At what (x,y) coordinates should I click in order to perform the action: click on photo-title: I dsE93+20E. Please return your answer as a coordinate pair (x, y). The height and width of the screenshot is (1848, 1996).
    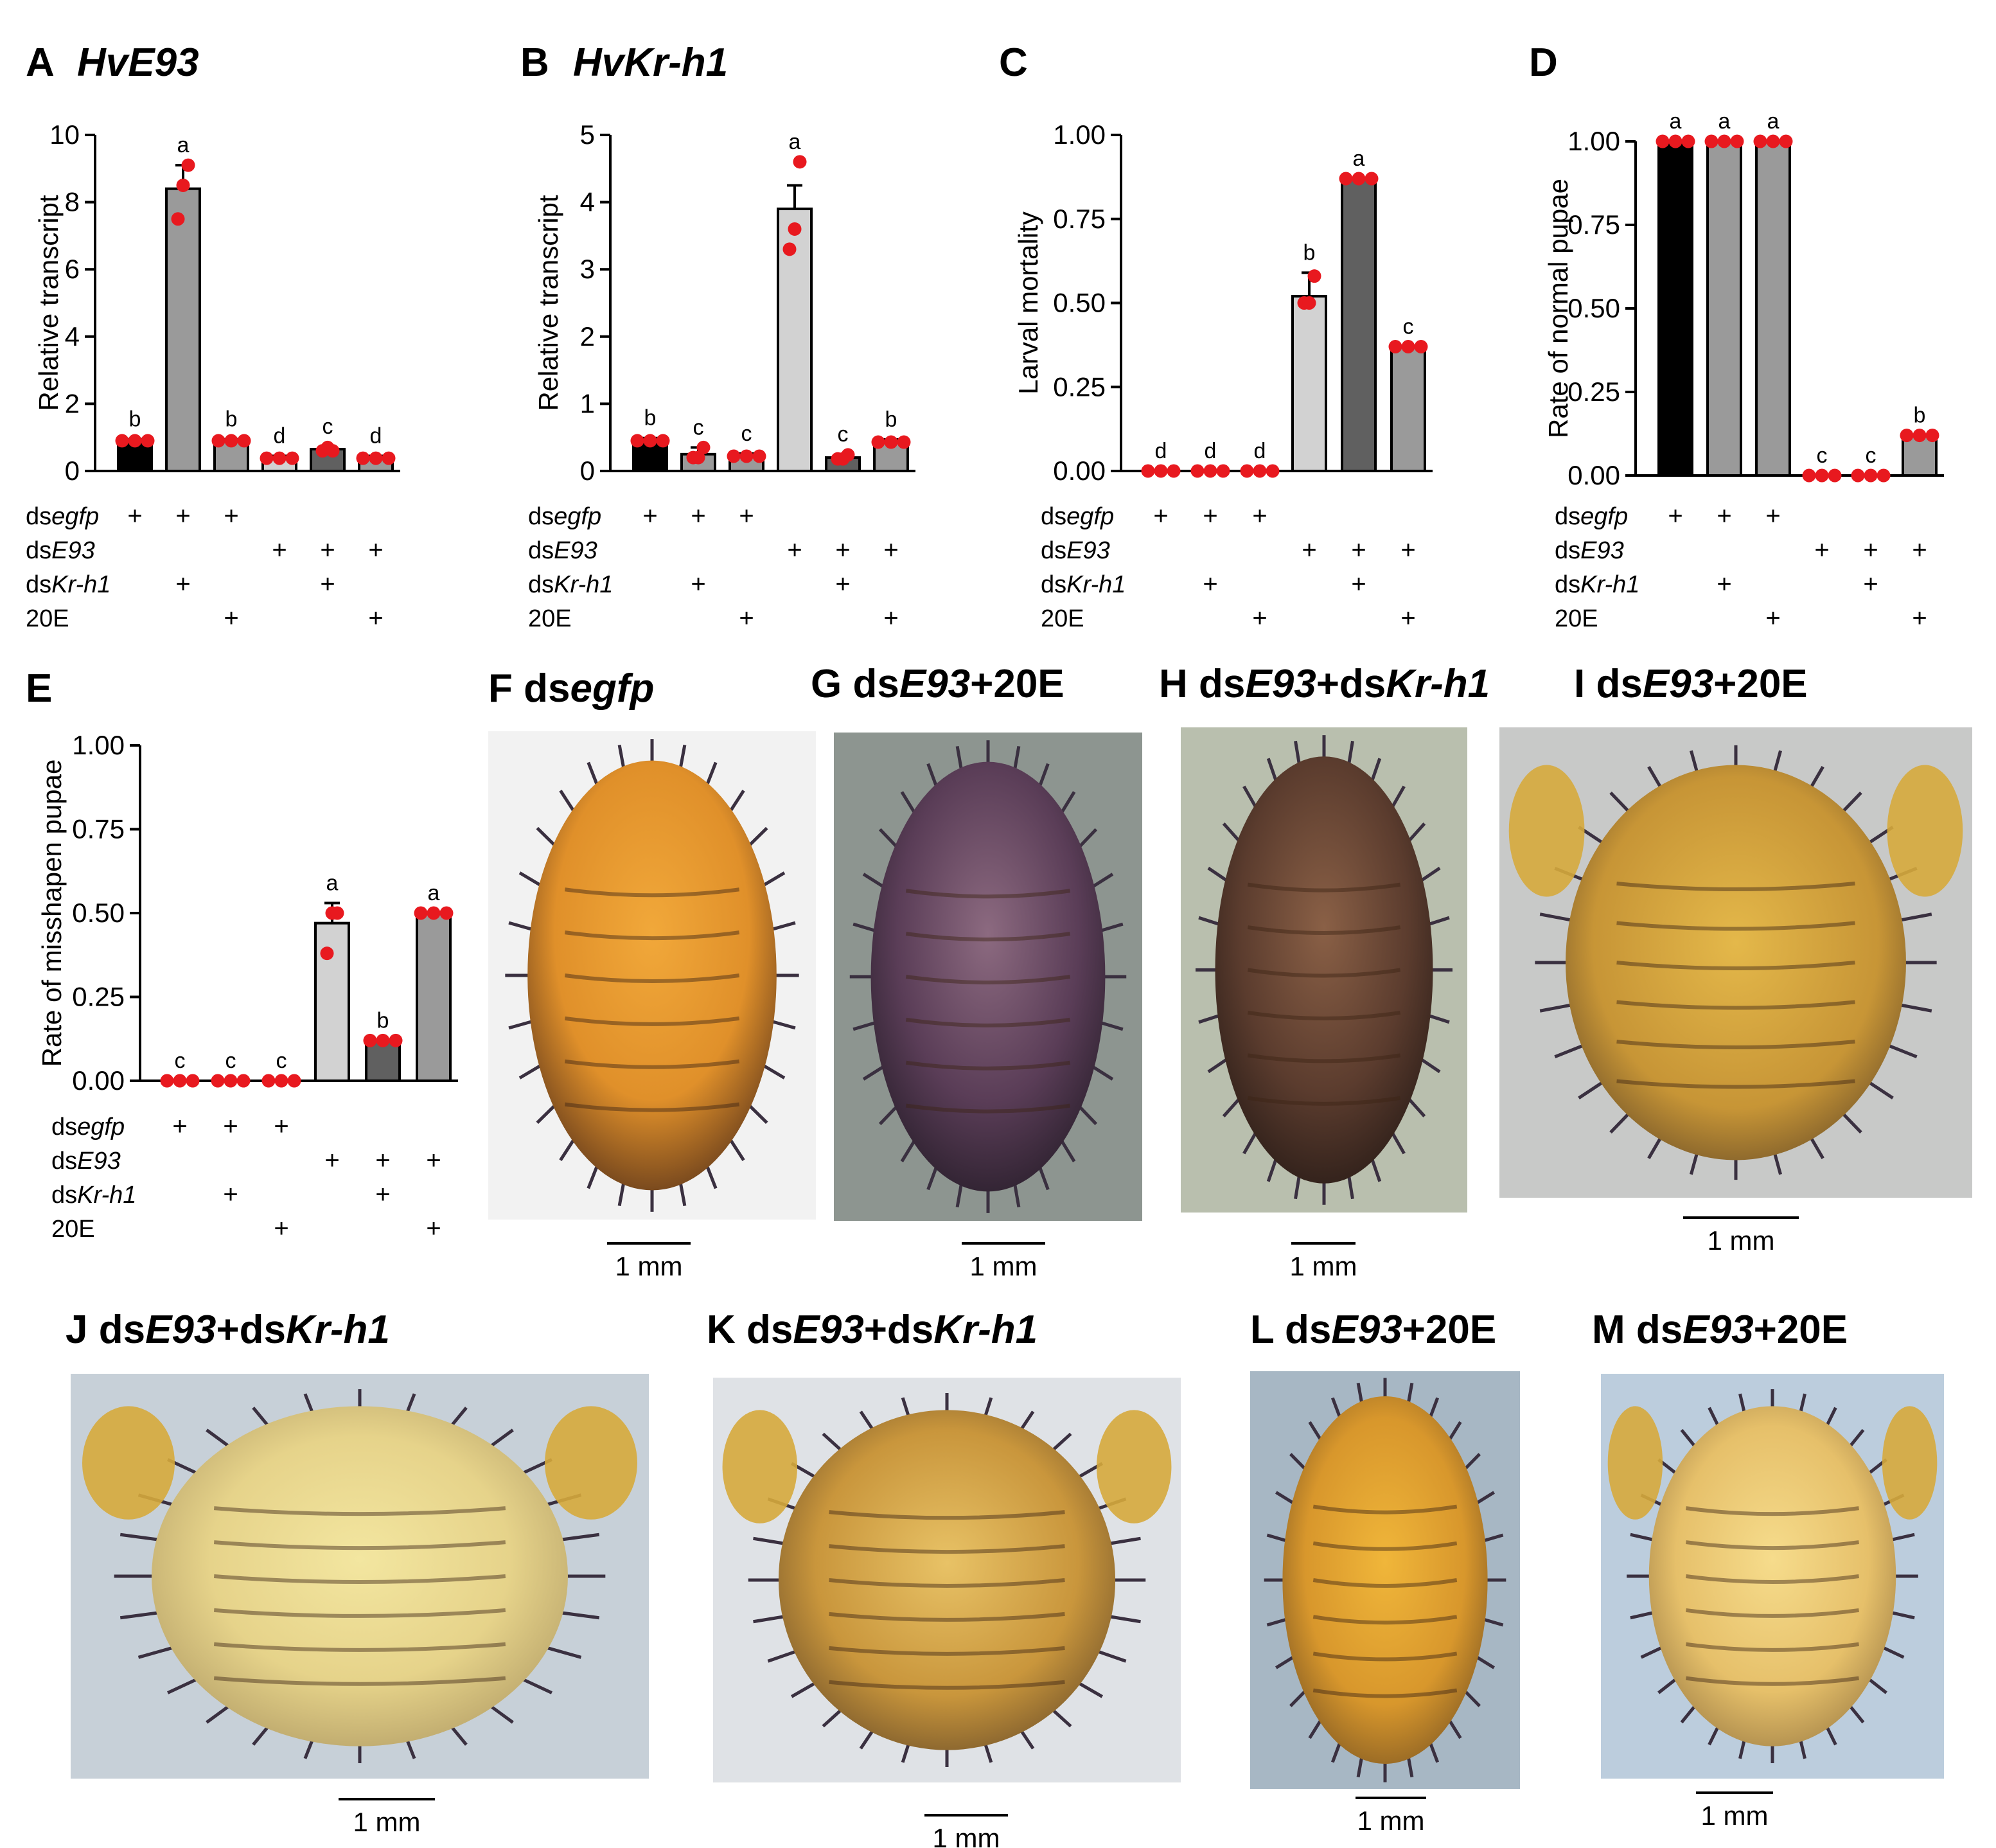
    Looking at the image, I should click on (1691, 684).